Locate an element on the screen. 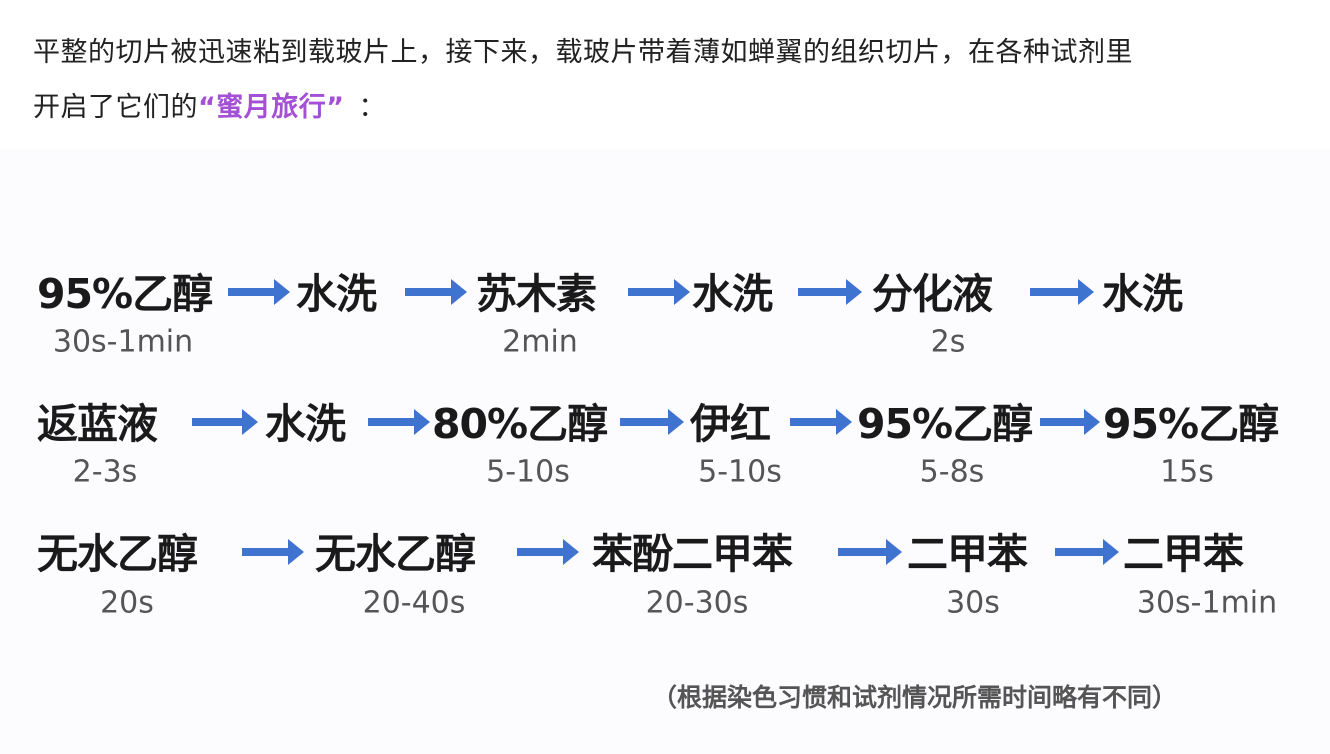 The width and height of the screenshot is (1330, 754). paragraph-line-1: 平整的切片被迅速粘到载玻片上，接下来，载玻片带着薄如蝉翼的组织切片，在各种试剂里 is located at coordinates (583, 52).